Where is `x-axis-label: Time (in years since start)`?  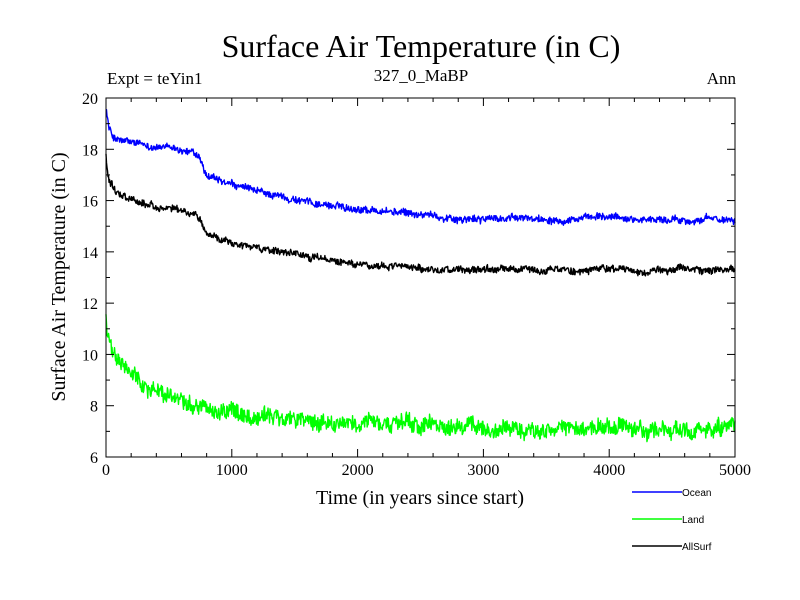 x-axis-label: Time (in years since start) is located at coordinates (420, 498).